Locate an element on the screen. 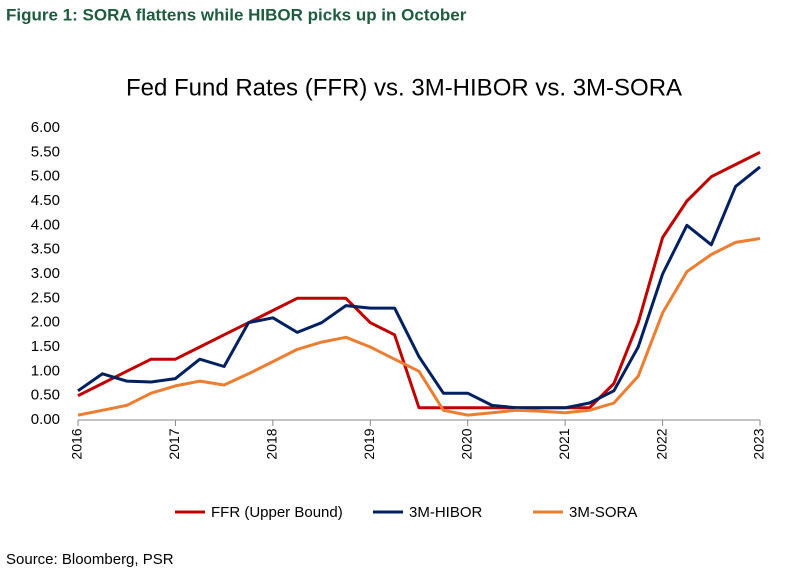 This screenshot has height=580, width=793. y-tick-label: 6.00 is located at coordinates (45, 127).